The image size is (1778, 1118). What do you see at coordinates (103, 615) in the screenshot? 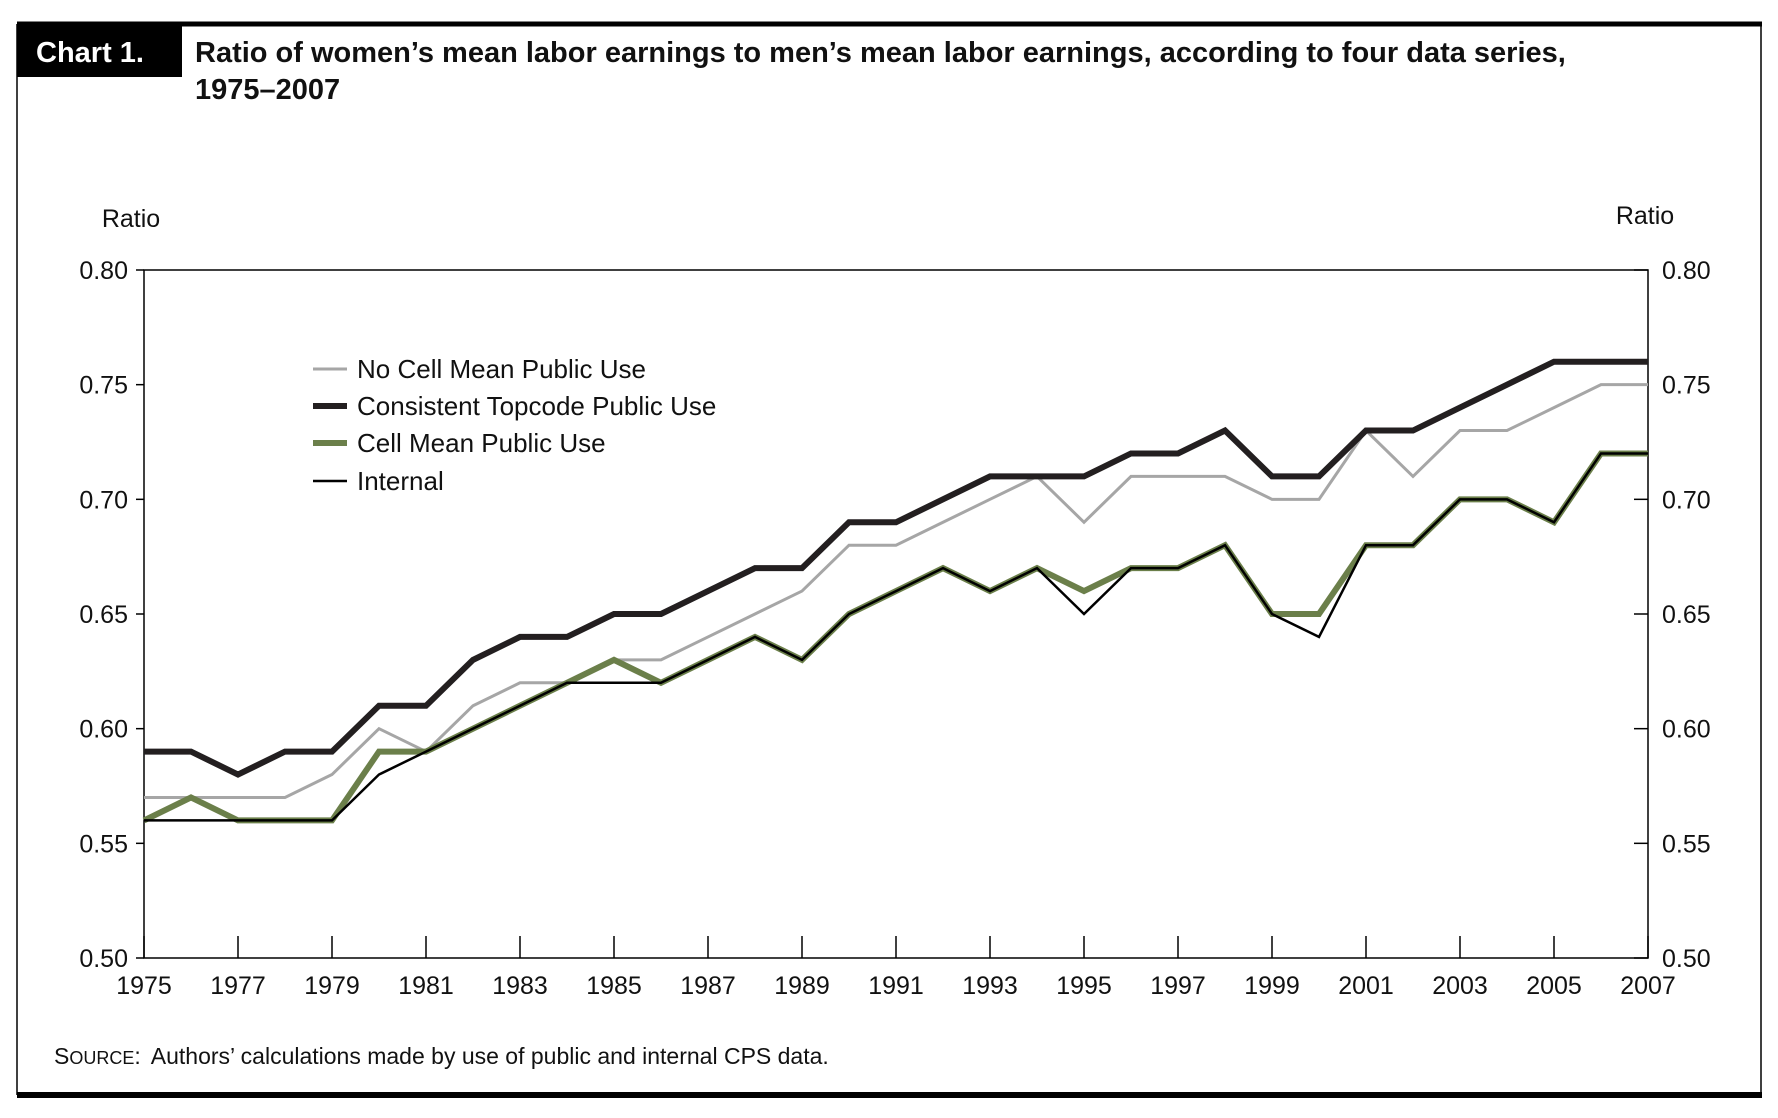
I see `y-tick-label-left: 0.65` at bounding box center [103, 615].